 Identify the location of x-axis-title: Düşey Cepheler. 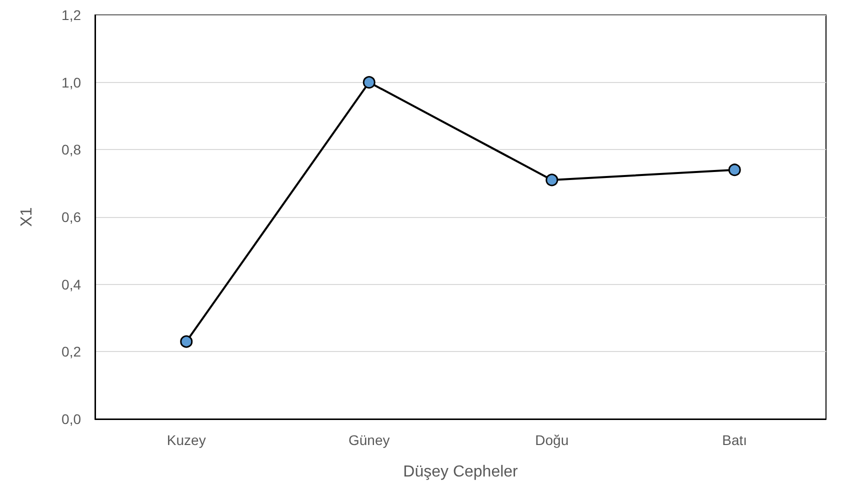
(461, 472).